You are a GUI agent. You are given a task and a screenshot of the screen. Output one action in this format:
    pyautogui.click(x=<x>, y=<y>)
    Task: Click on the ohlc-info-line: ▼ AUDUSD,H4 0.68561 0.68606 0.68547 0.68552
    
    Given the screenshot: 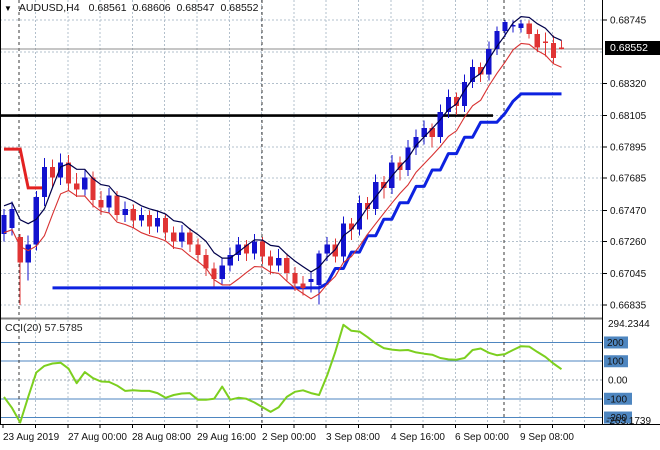 What is the action you would take?
    pyautogui.click(x=134, y=8)
    